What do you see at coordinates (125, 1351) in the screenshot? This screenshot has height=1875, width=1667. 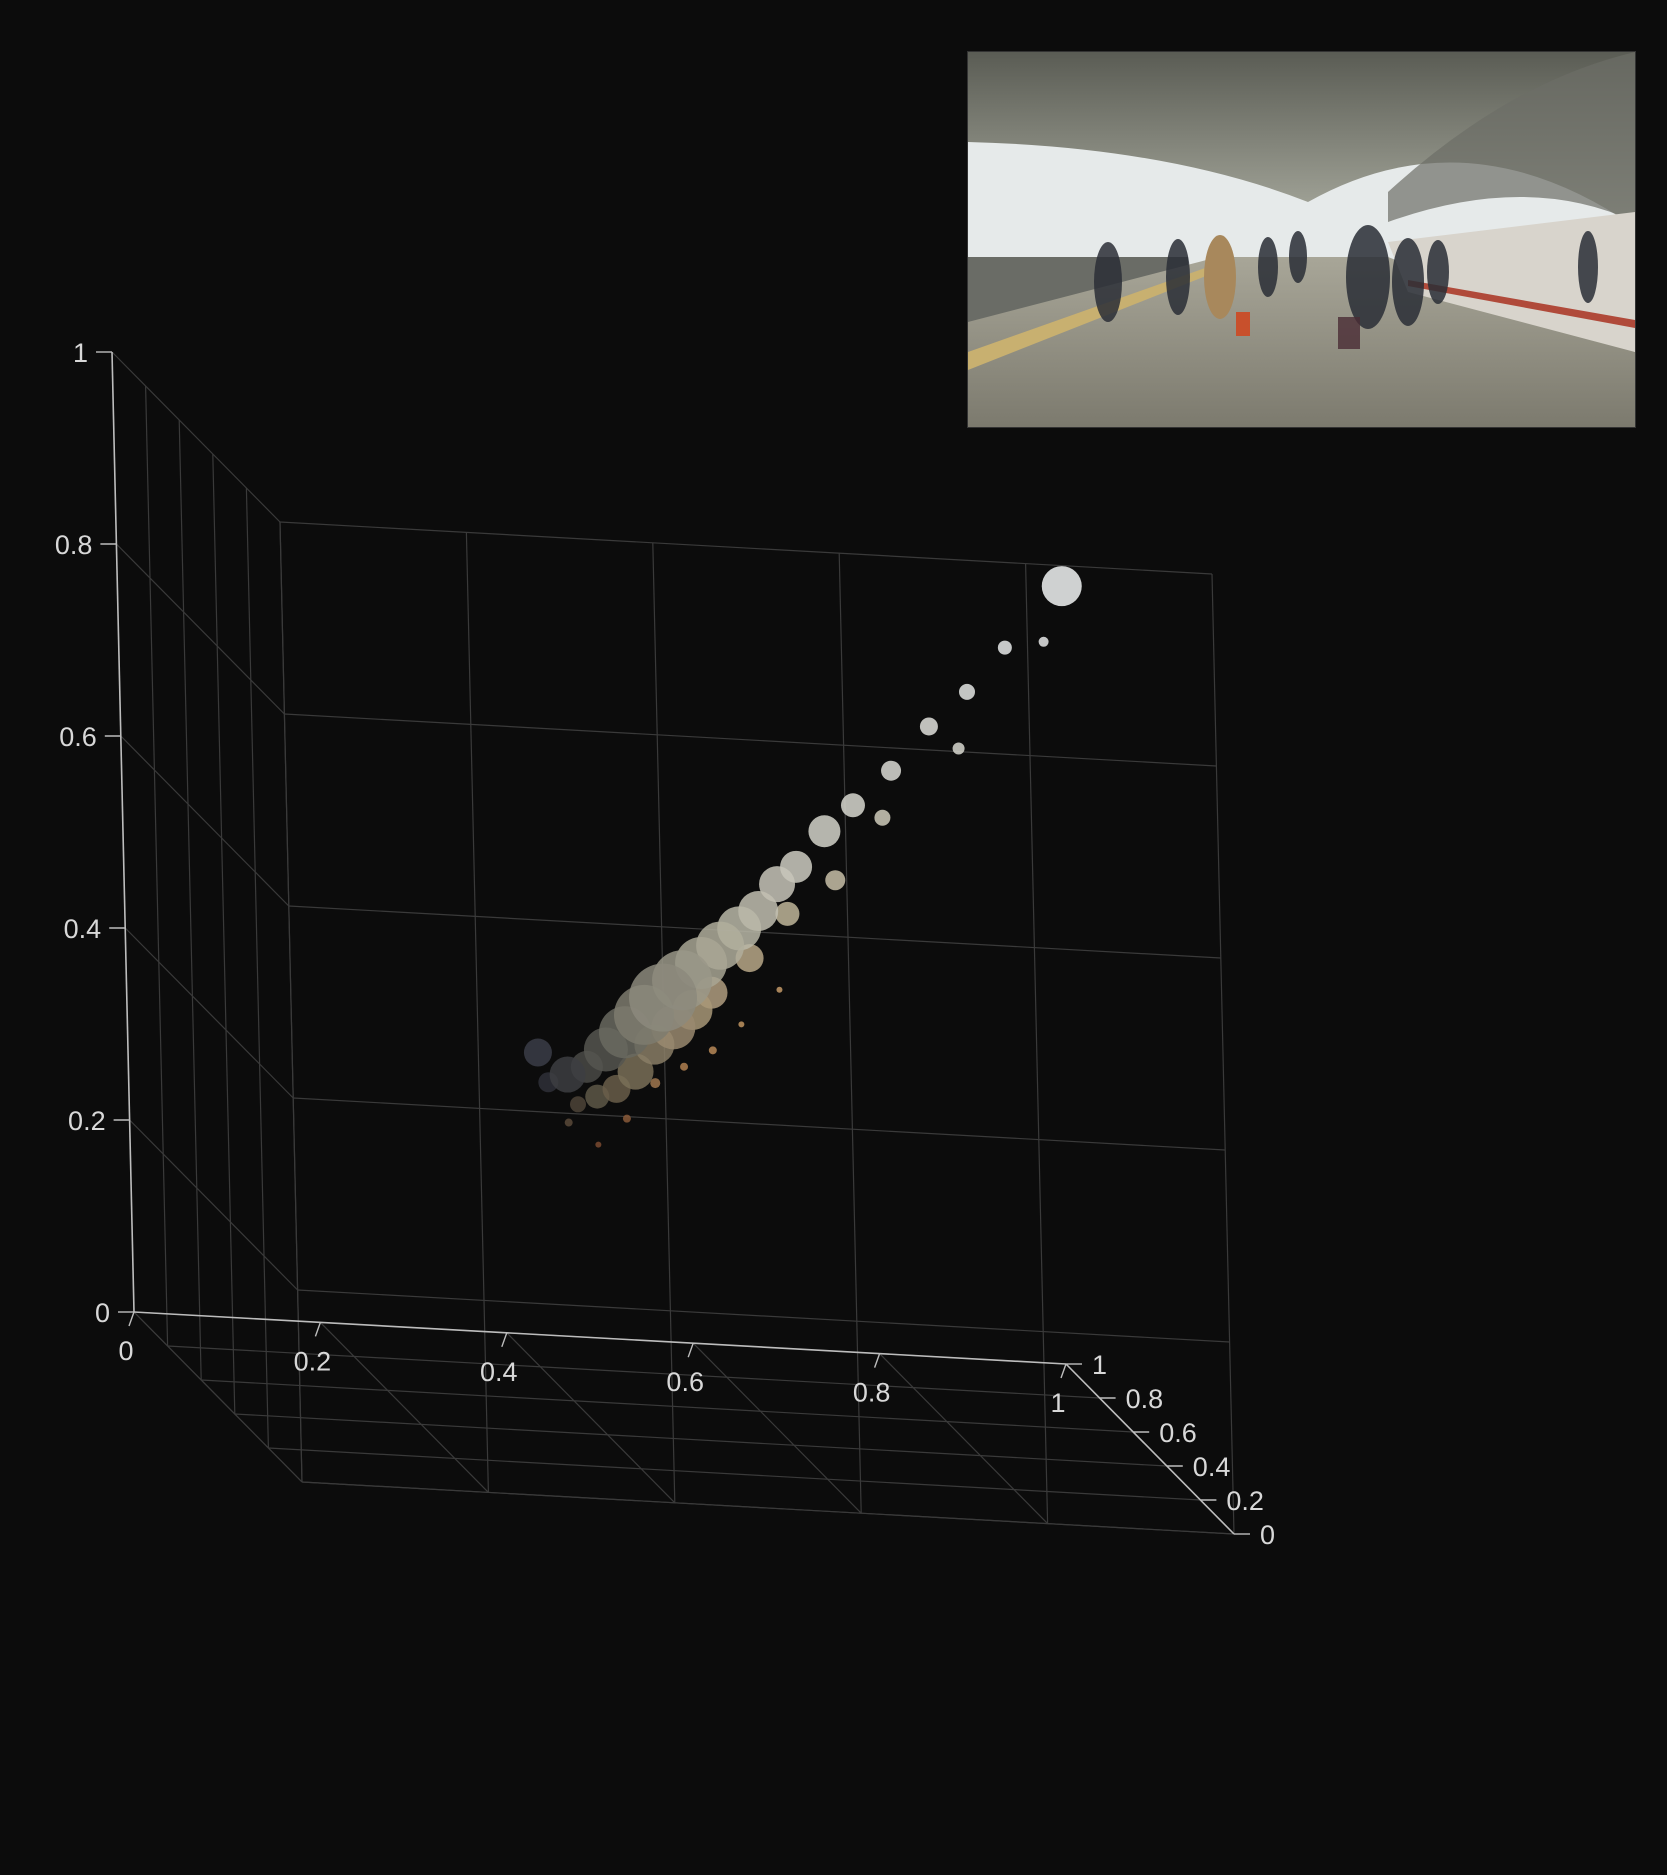 I see `x-tick-label: 0` at bounding box center [125, 1351].